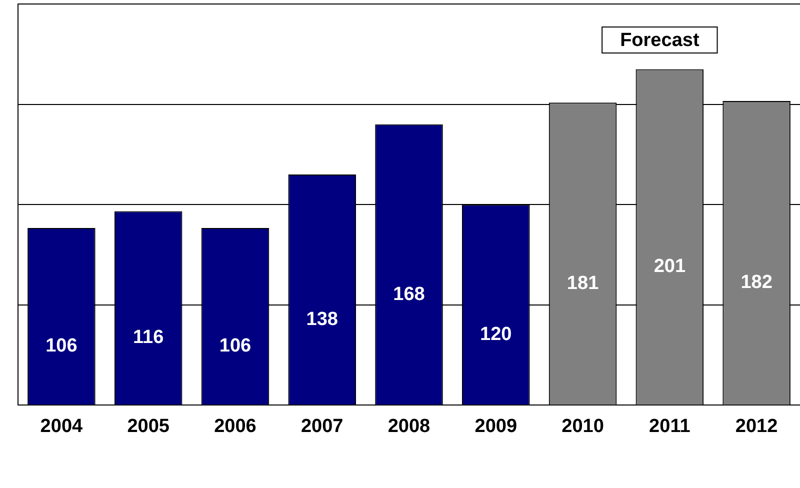  Describe the element at coordinates (660, 41) in the screenshot. I see `annotation: Forecast` at that location.